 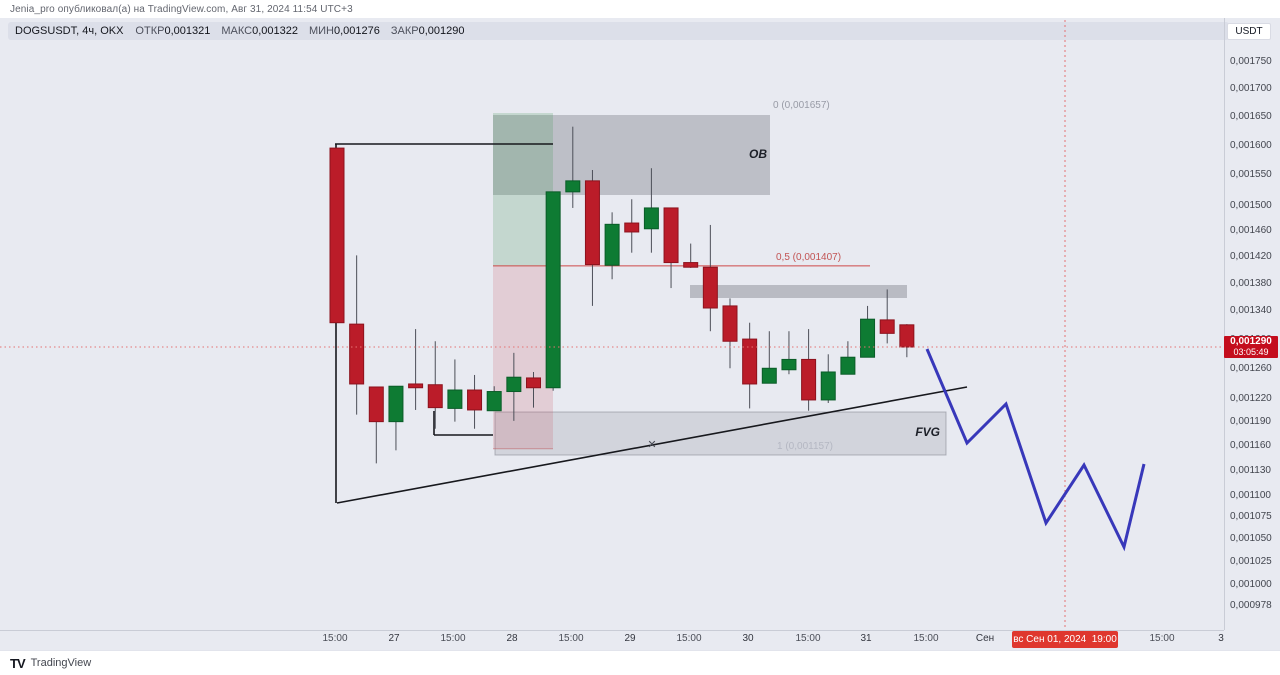 What do you see at coordinates (187, 31) in the screenshot?
I see `open-value: 0,001321` at bounding box center [187, 31].